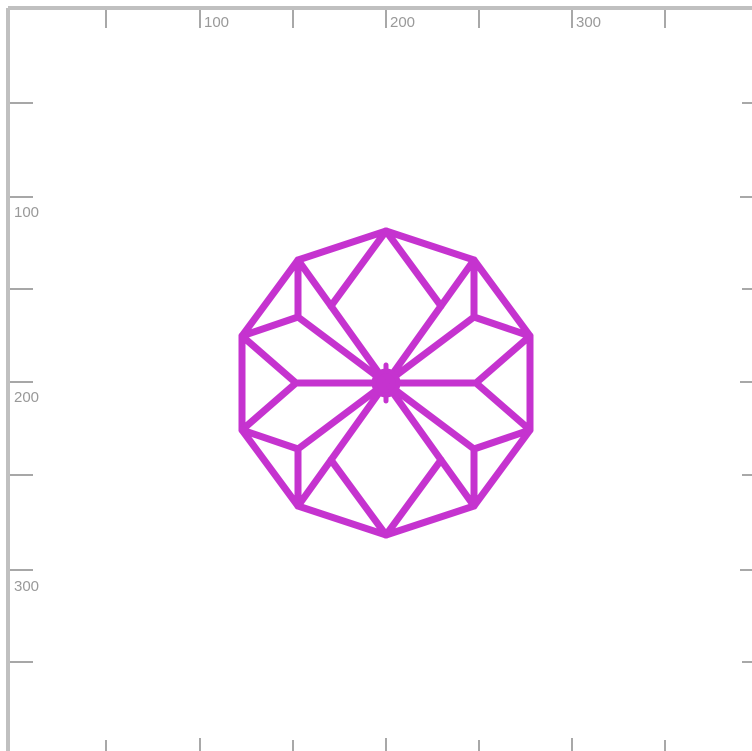 The height and width of the screenshot is (751, 752). I want to click on hub-circle, so click(386, 383).